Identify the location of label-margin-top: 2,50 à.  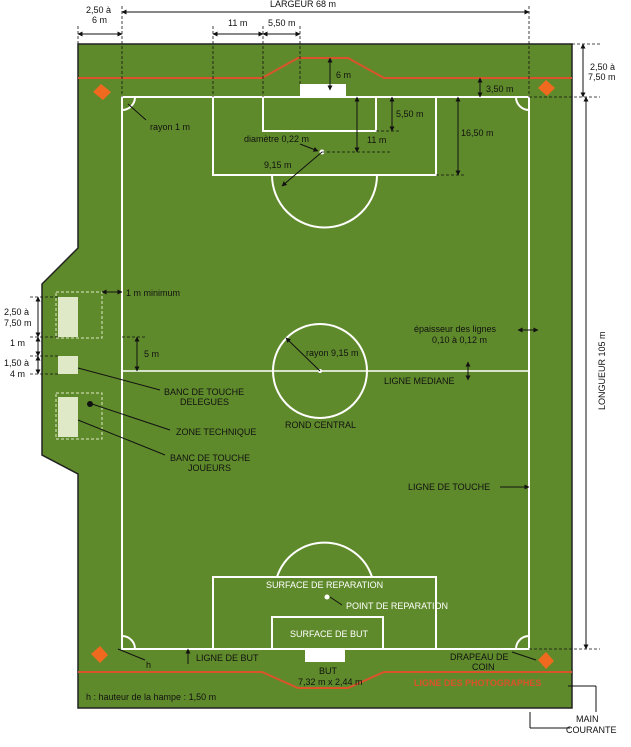
(98, 10).